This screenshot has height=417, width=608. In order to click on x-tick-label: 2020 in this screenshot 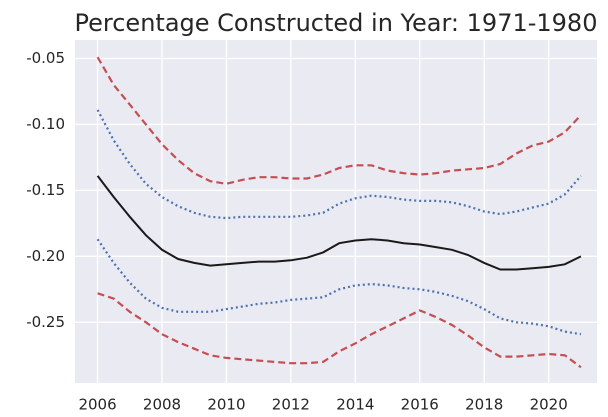, I will do `click(549, 405)`.